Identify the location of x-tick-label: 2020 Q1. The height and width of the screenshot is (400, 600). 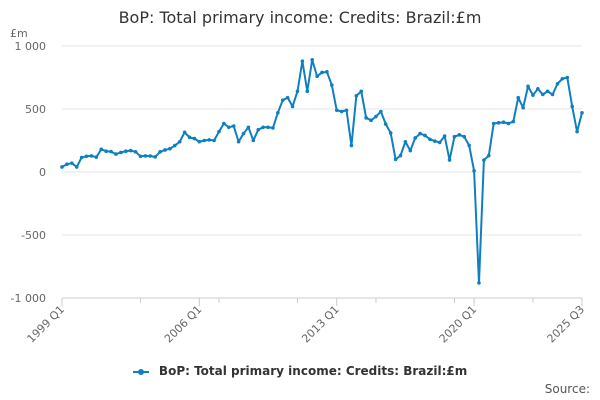
(458, 324).